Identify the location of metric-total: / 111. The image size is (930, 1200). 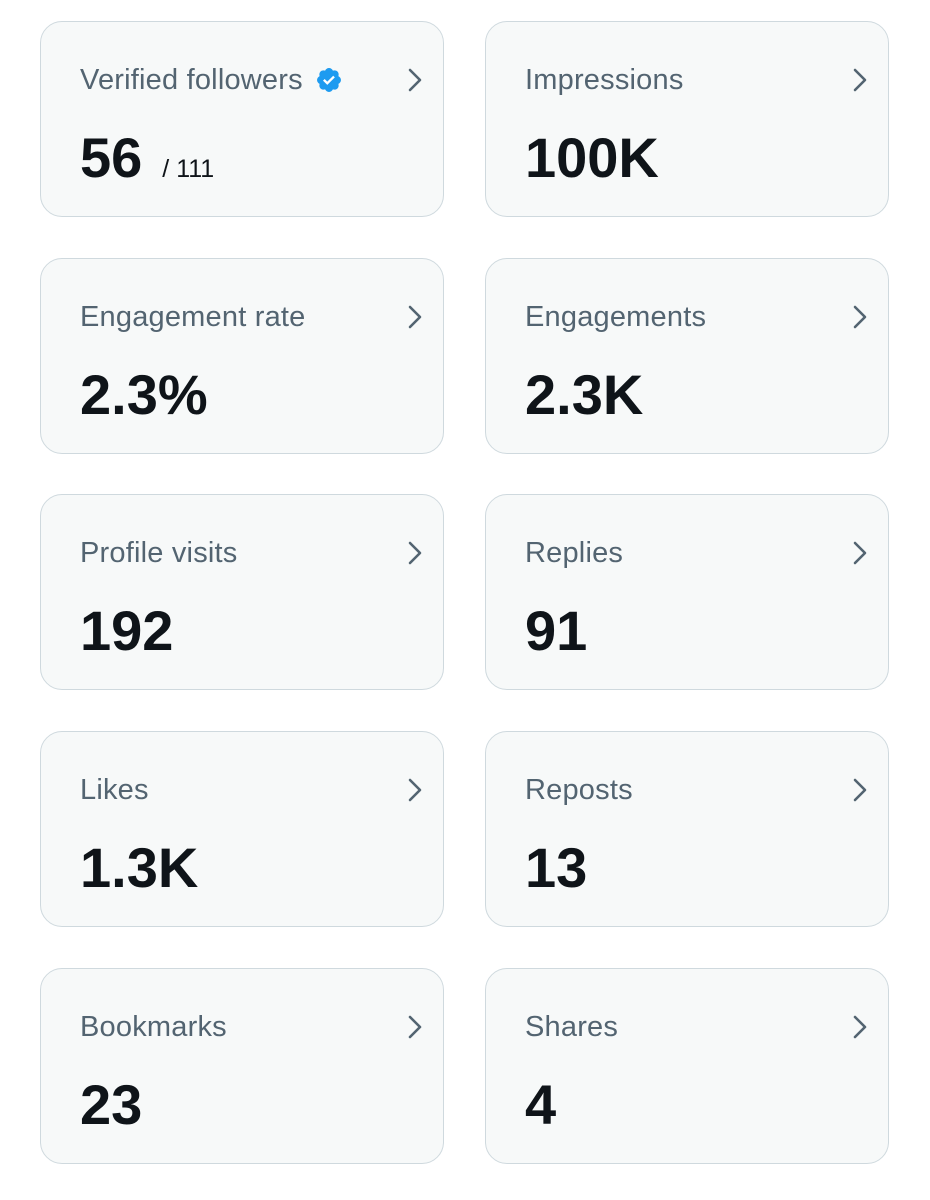
(188, 169).